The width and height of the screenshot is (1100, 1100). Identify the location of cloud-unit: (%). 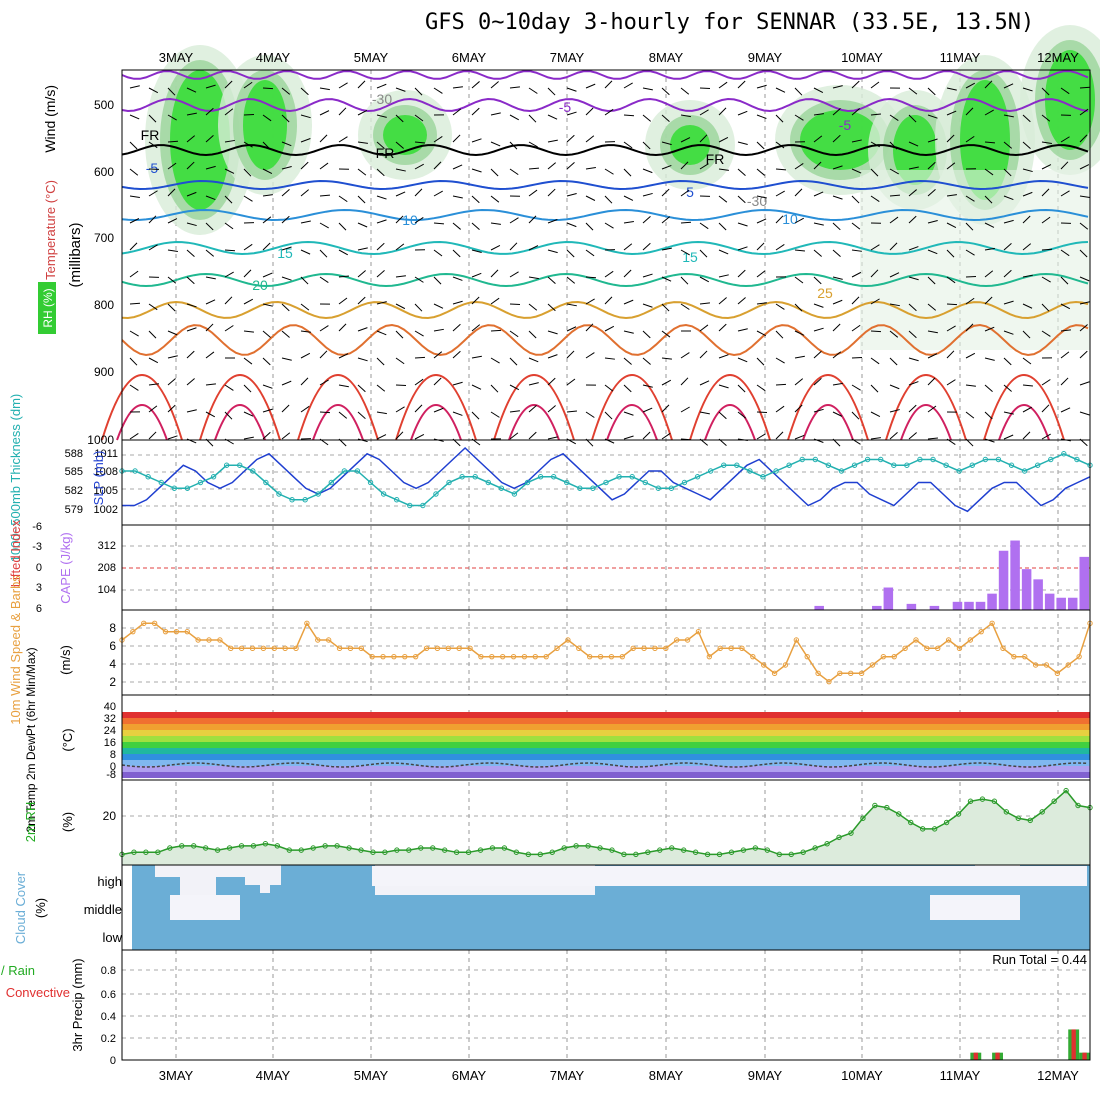
(40, 908).